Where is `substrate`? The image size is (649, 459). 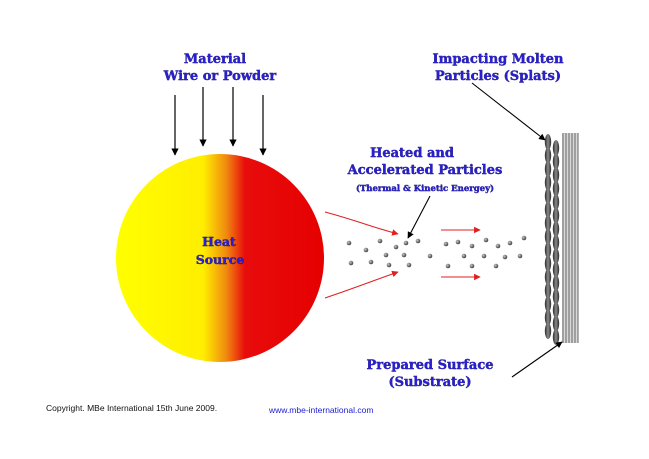 substrate is located at coordinates (570, 238).